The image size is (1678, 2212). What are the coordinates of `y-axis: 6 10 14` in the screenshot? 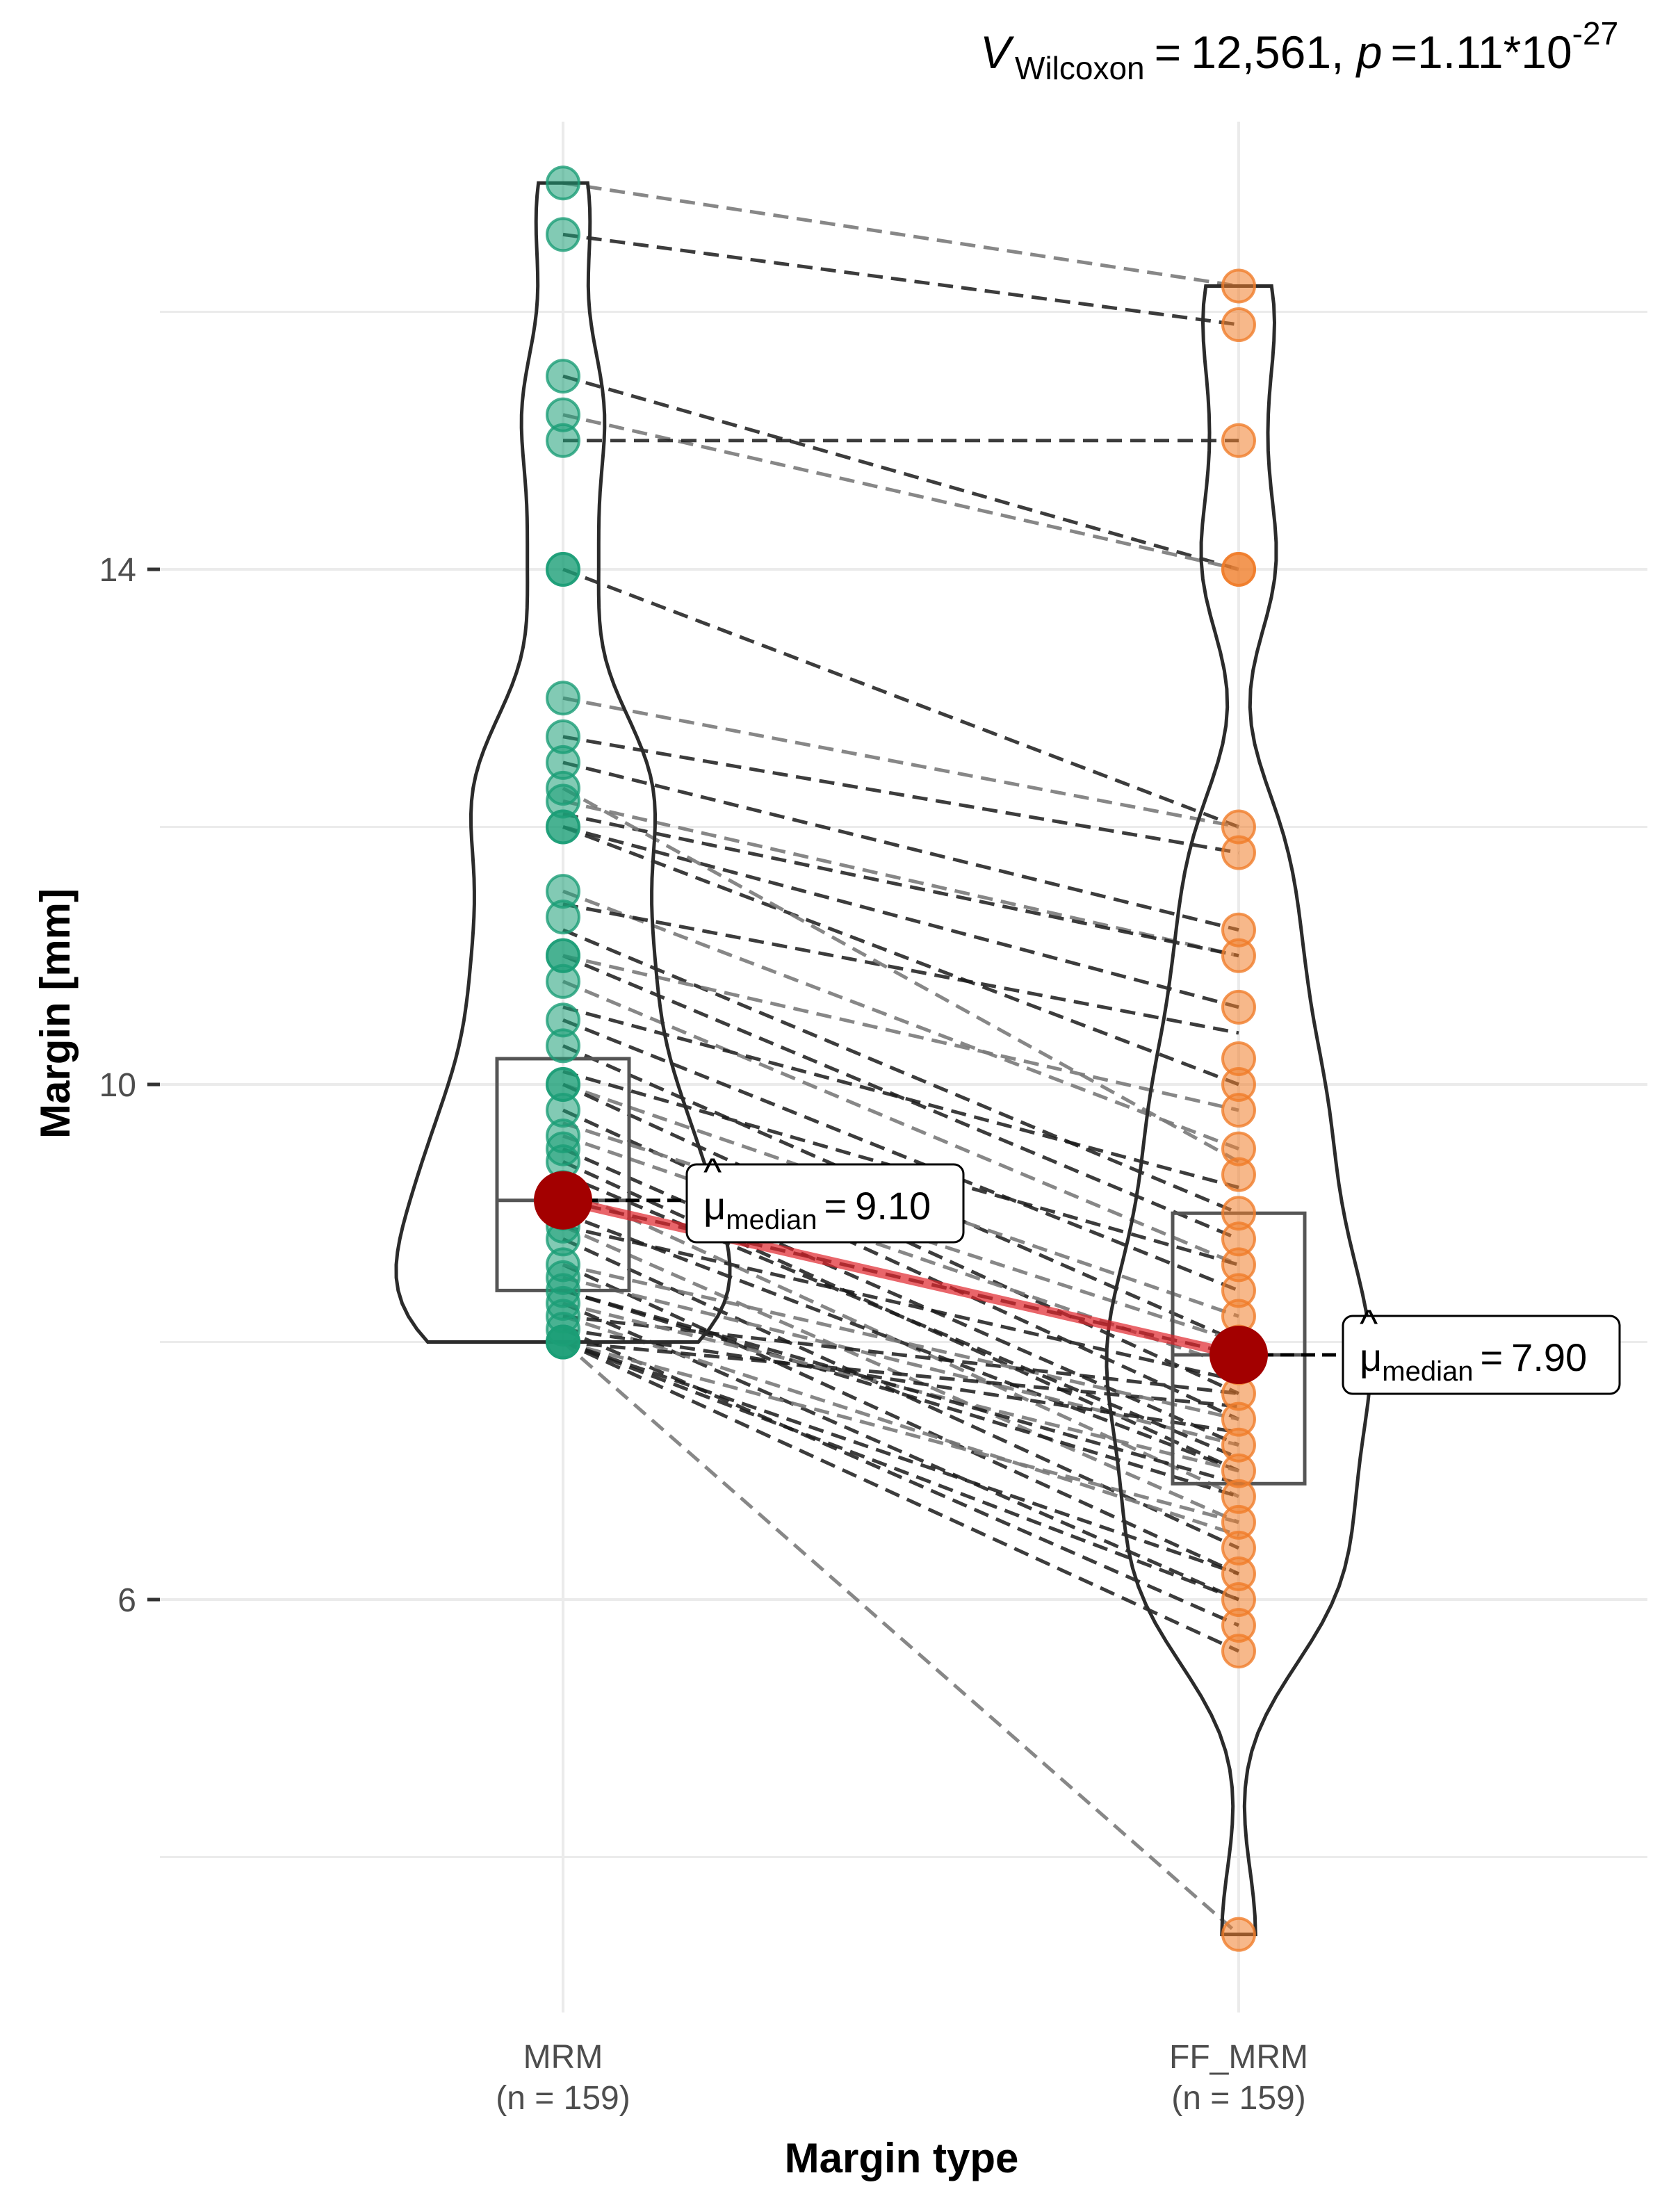 It's located at (130, 1085).